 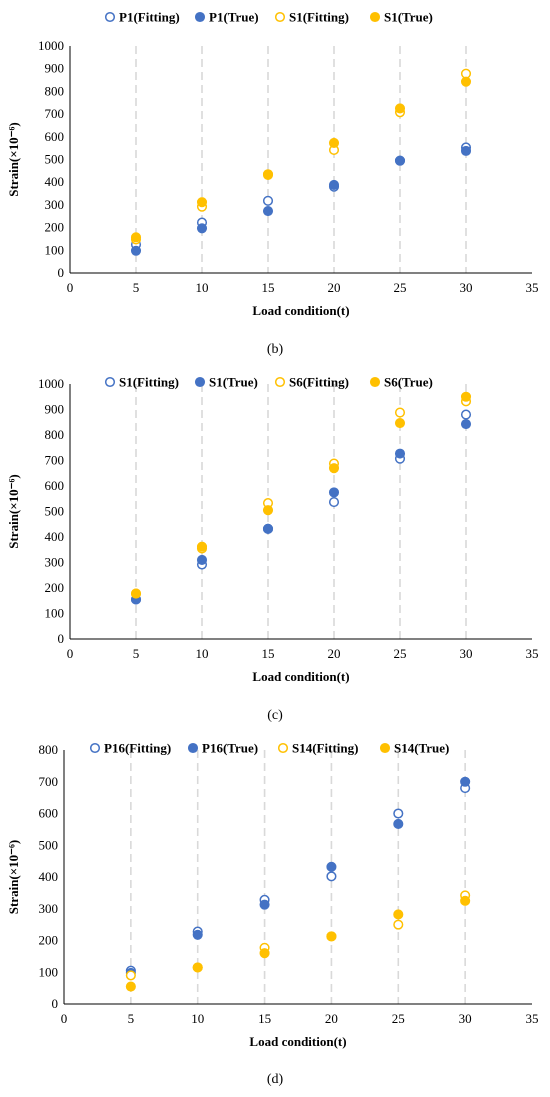 What do you see at coordinates (408, 382) in the screenshot?
I see `legend-label: S6(True)` at bounding box center [408, 382].